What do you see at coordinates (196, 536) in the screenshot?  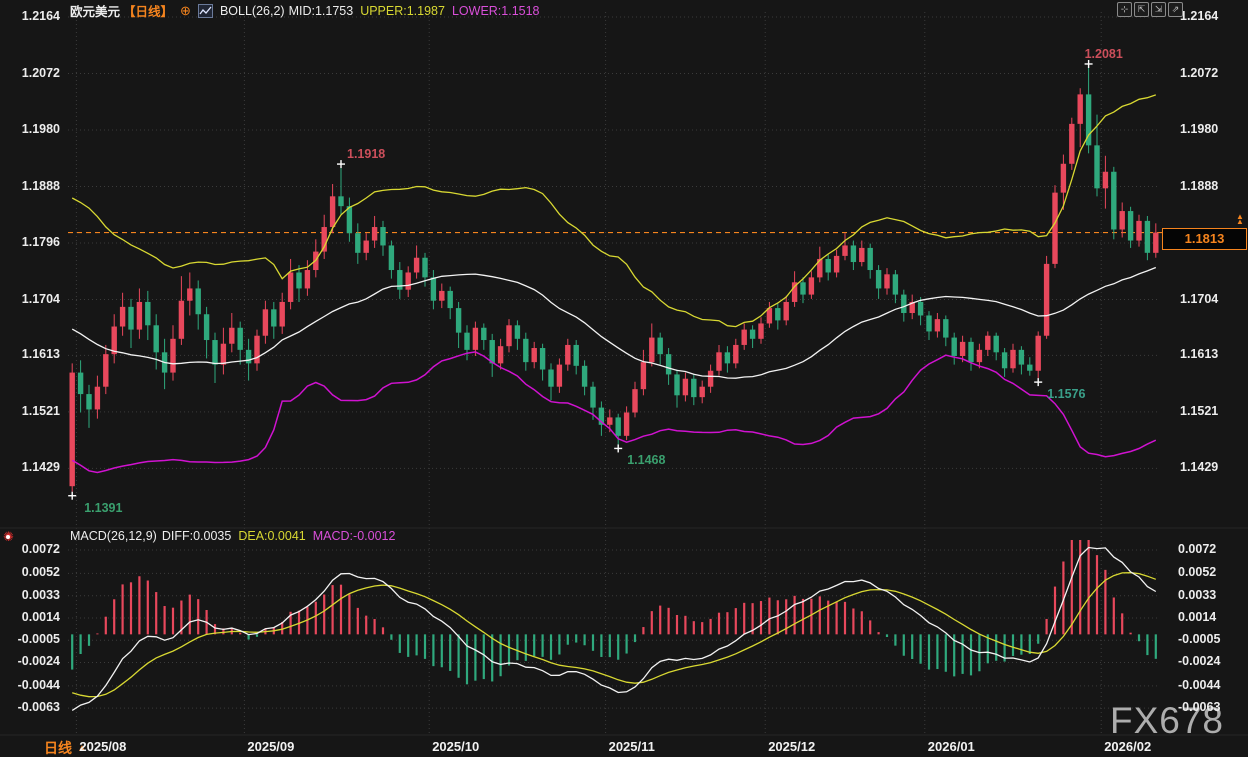 I see `macd-diff-value: DIFF:0.0035` at bounding box center [196, 536].